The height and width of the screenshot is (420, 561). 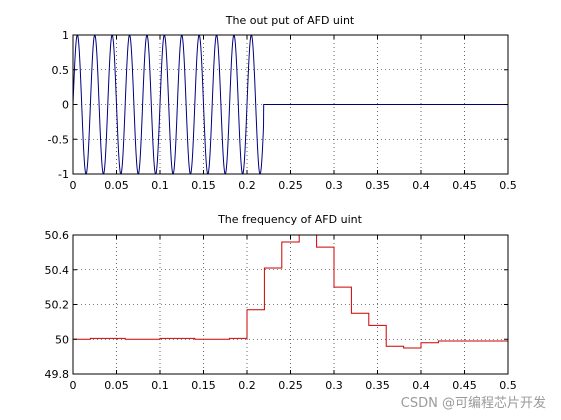 I want to click on frequency-xtick-label-5: 0.25, so click(x=290, y=385).